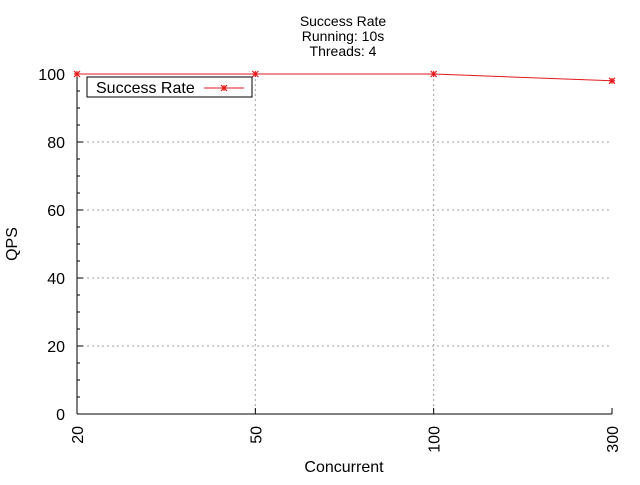 This screenshot has width=640, height=485. What do you see at coordinates (78, 435) in the screenshot?
I see `x-tick-label: 20` at bounding box center [78, 435].